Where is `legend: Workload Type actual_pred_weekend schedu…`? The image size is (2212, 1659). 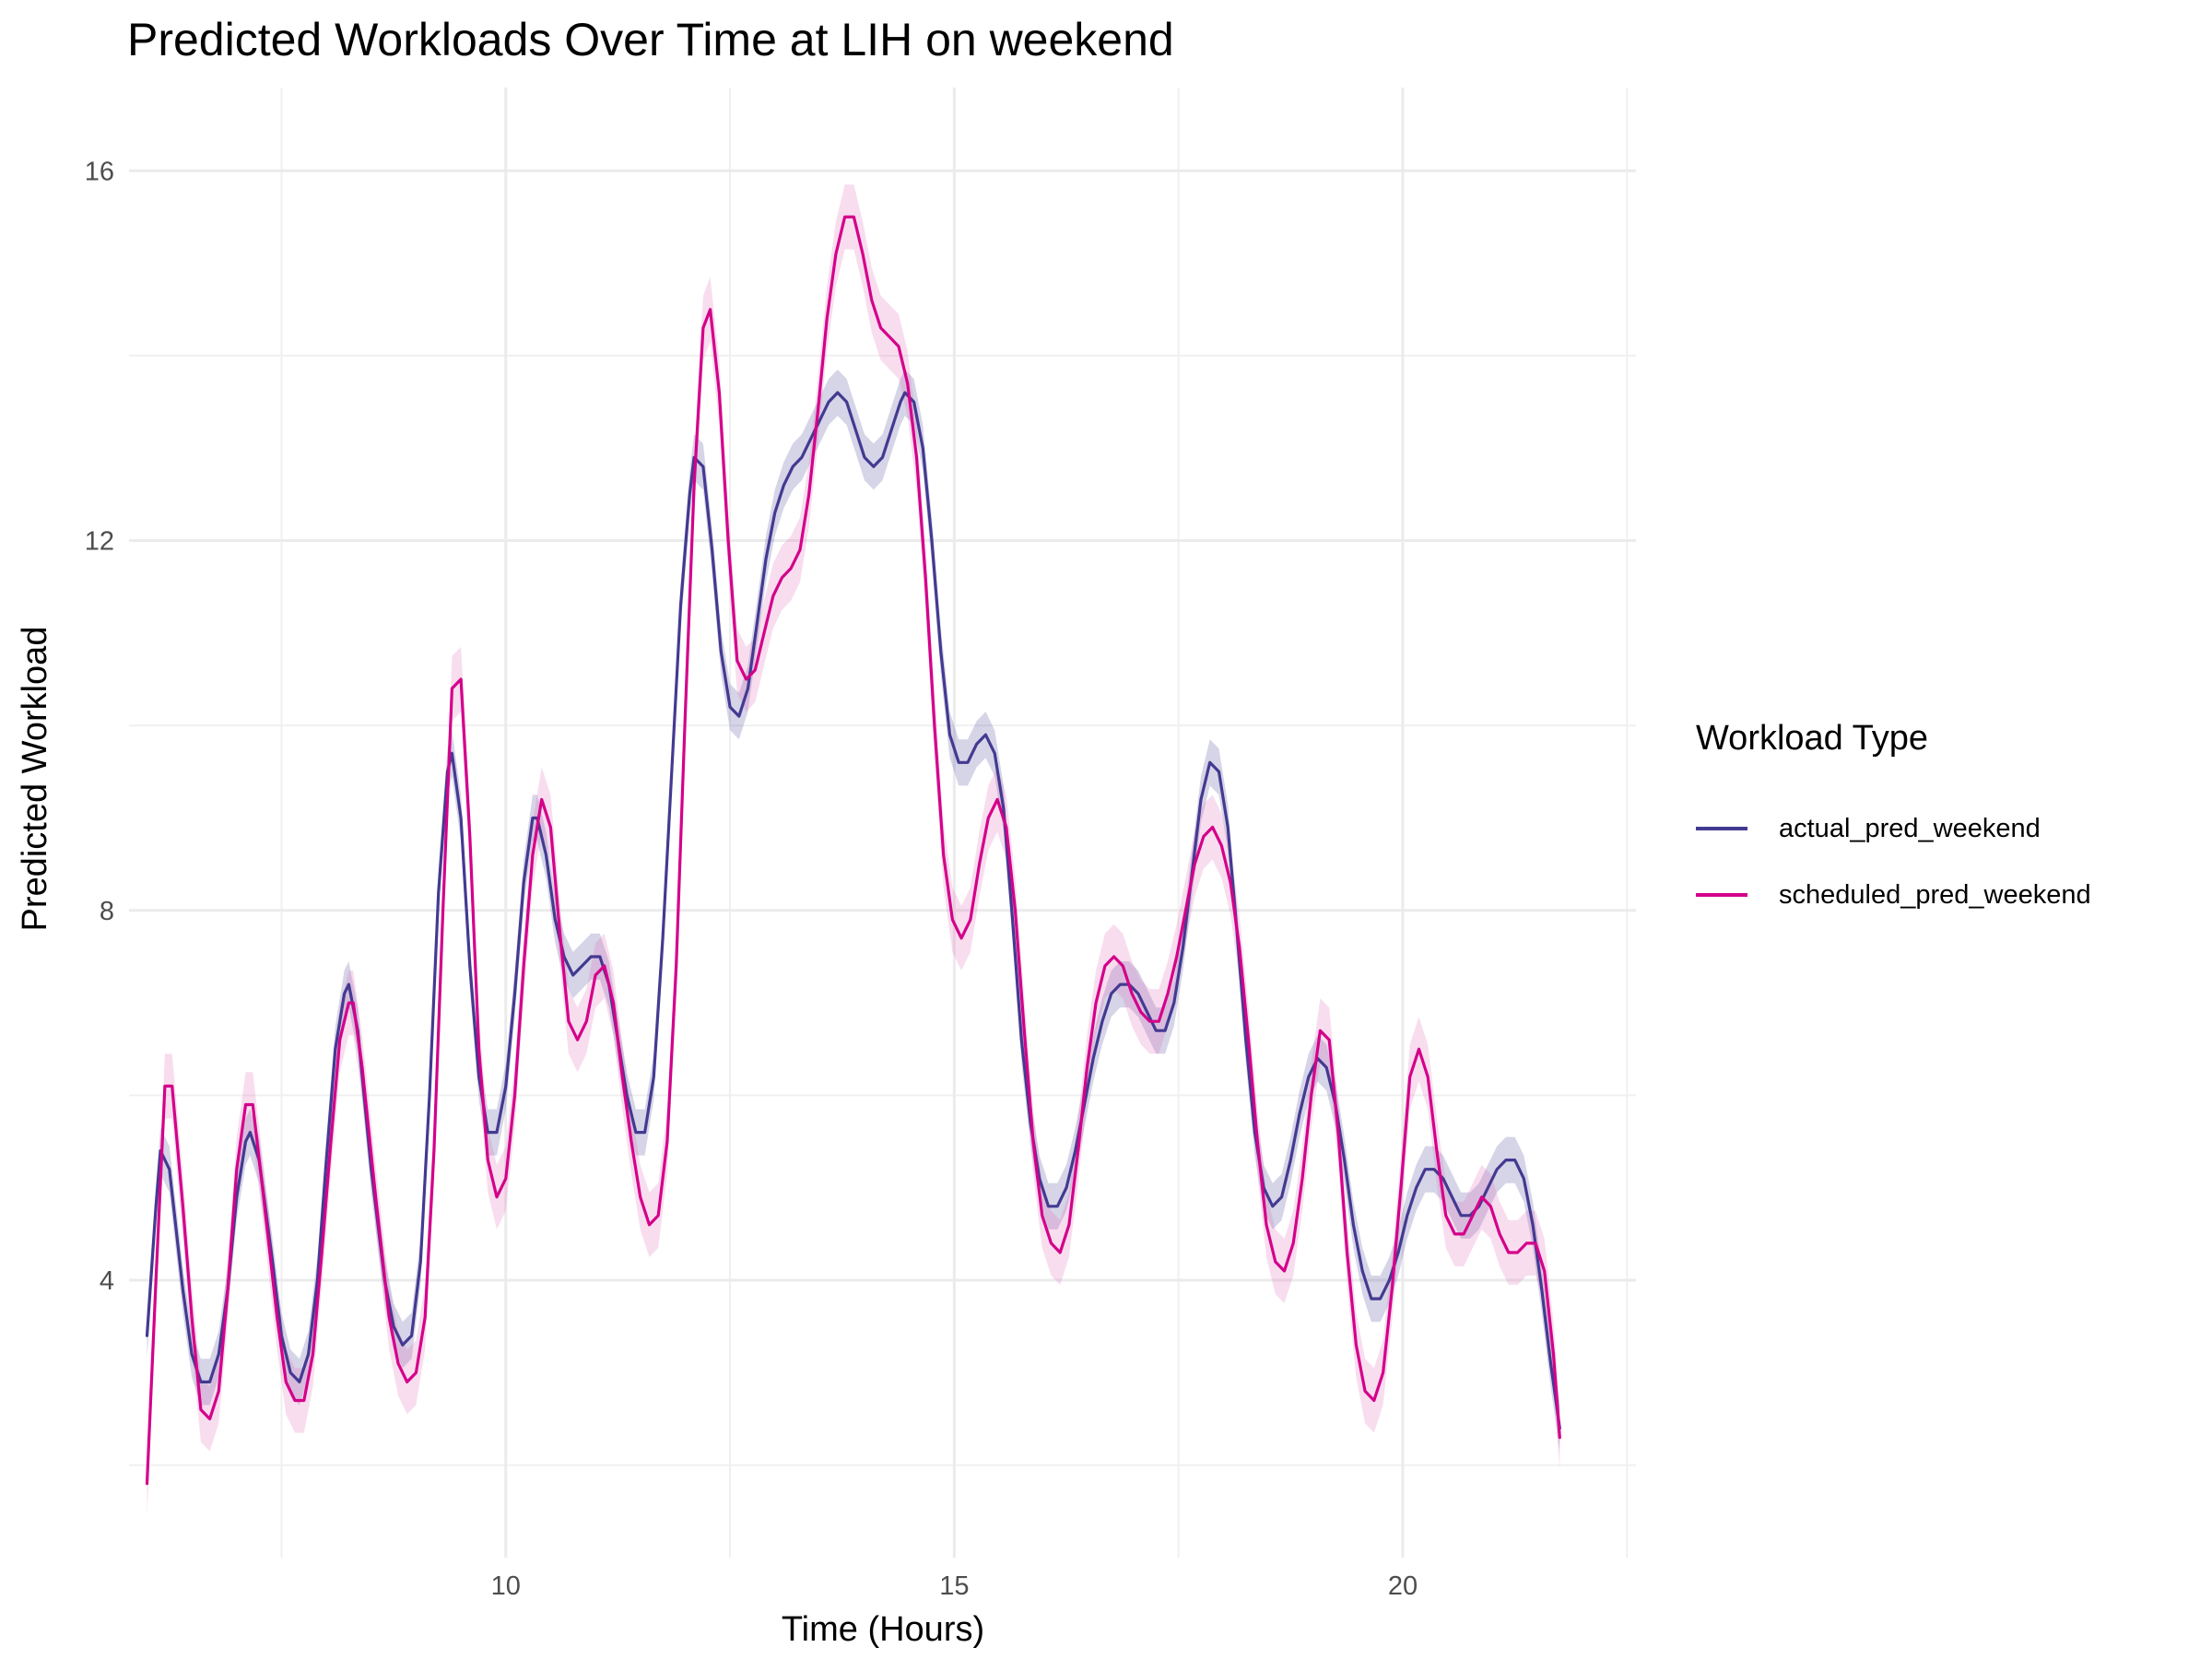
legend: Workload Type actual_pred_weekend schedu… is located at coordinates (1893, 823).